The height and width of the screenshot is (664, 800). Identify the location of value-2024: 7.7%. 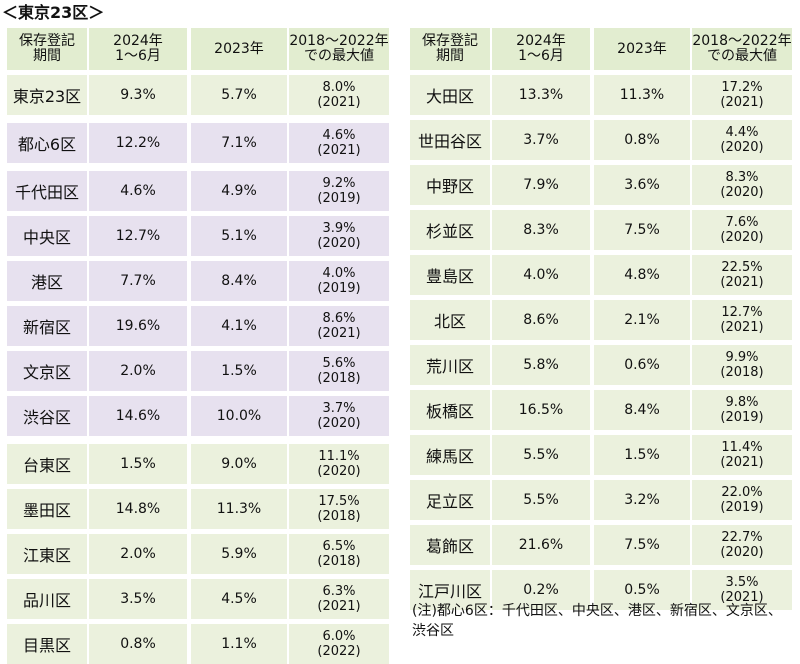
(138, 281).